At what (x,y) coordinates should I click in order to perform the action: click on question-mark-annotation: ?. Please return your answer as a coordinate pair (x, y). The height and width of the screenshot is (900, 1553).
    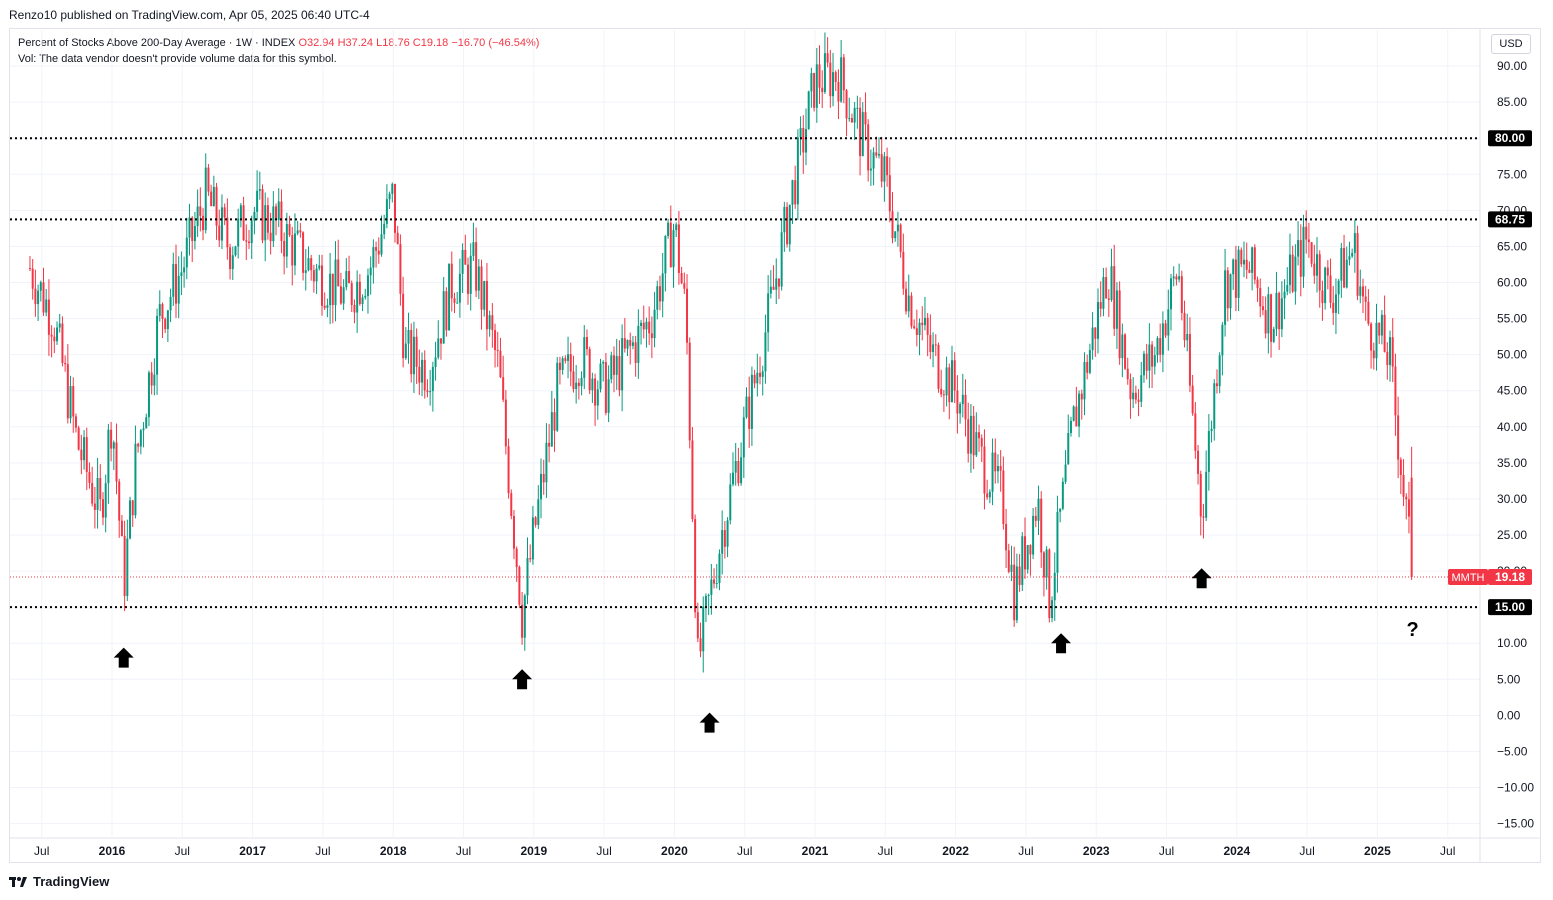
    Looking at the image, I should click on (1412, 630).